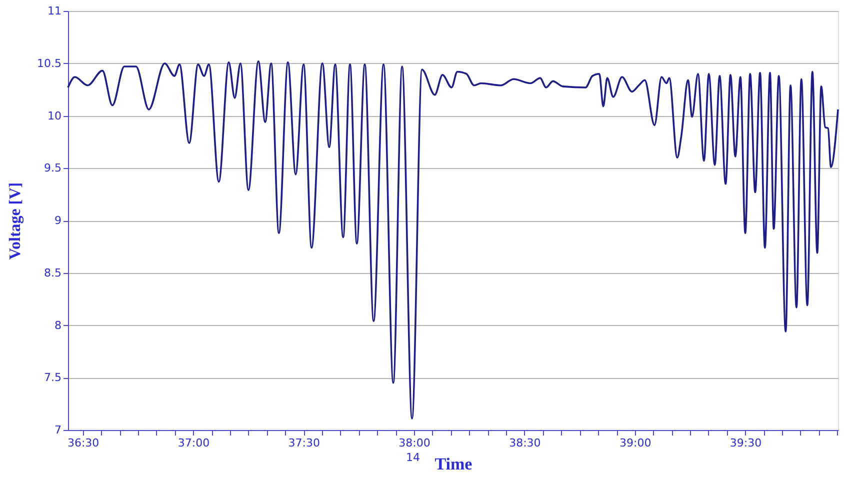  I want to click on x-tick-label: 39:00, so click(635, 443).